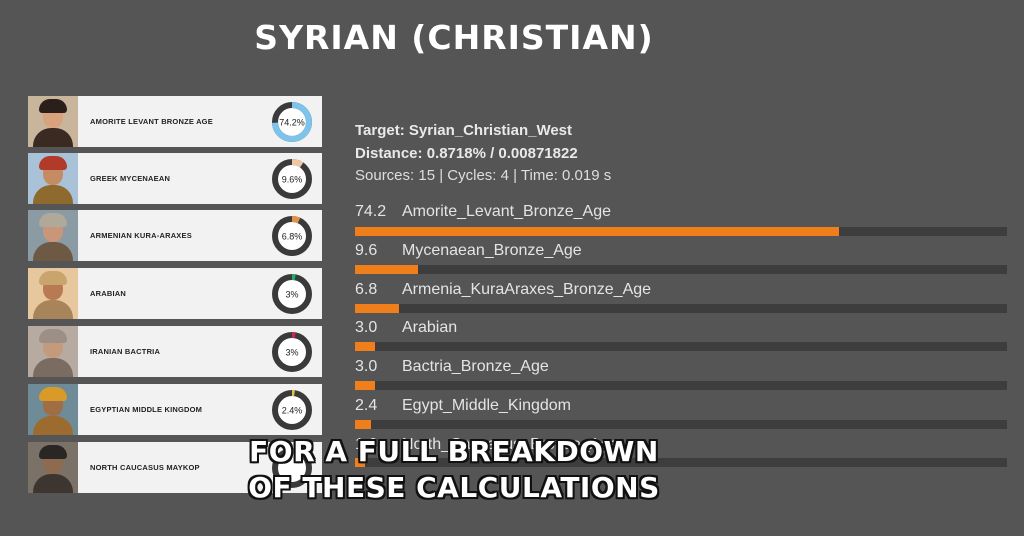  I want to click on population-card: IRANIAN BACTRIA 3%, so click(175, 351).